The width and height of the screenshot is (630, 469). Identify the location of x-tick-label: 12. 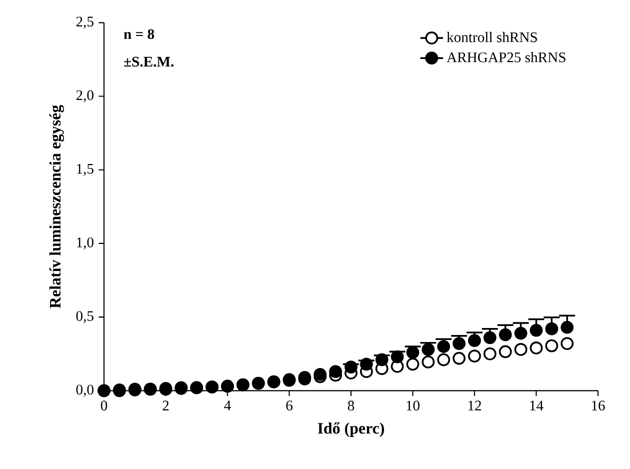
(474, 405).